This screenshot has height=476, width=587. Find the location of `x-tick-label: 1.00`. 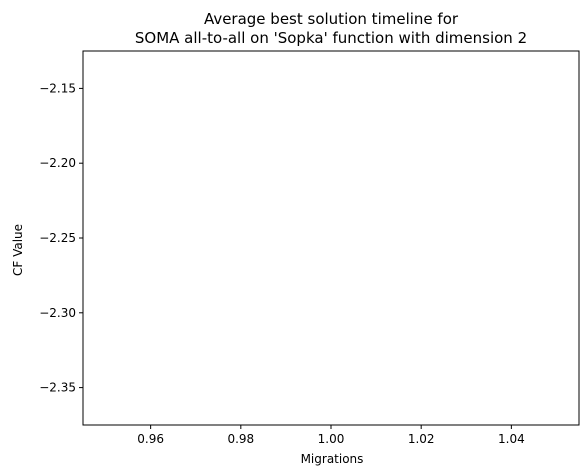

x-tick-label: 1.00 is located at coordinates (331, 439).